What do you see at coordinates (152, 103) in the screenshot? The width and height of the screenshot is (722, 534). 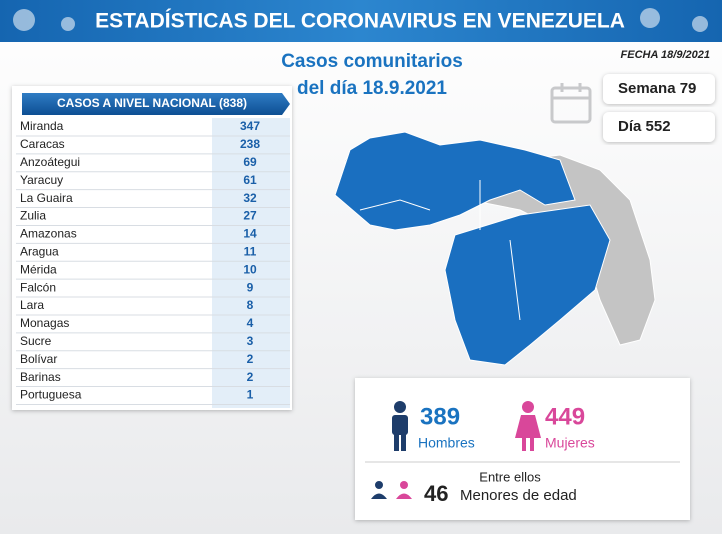 I see `table-title: CASOS A NIVEL NACIONAL (838)` at bounding box center [152, 103].